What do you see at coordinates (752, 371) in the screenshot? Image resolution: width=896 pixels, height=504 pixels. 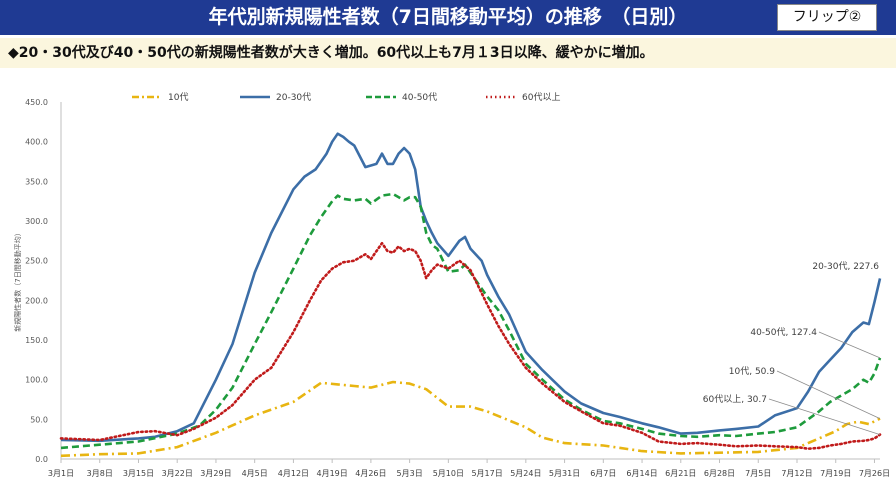 I see `data-label: 10代, 50.9` at bounding box center [752, 371].